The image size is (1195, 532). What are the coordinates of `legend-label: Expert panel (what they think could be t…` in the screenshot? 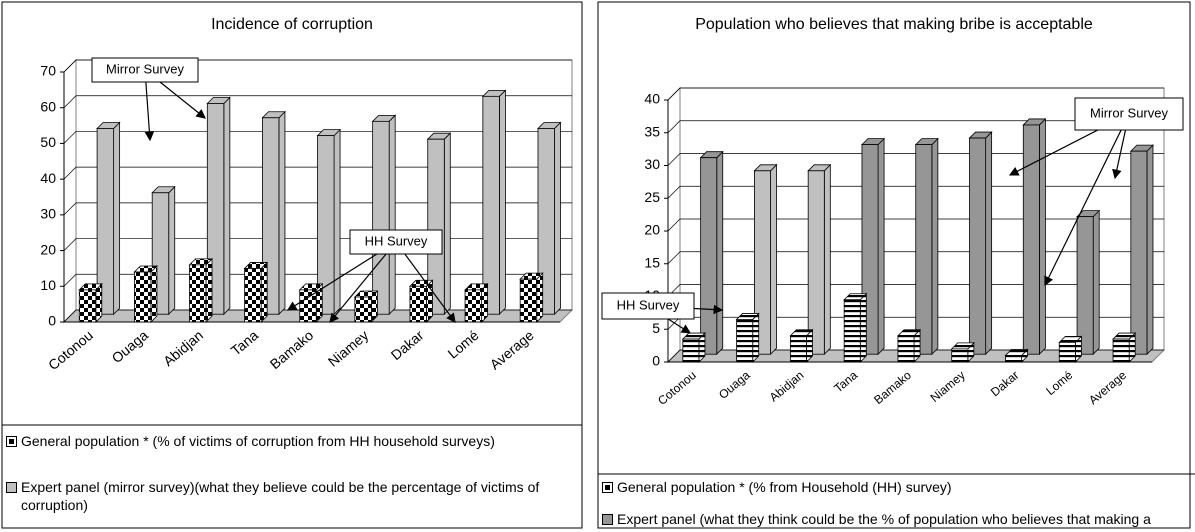 It's located at (884, 521).